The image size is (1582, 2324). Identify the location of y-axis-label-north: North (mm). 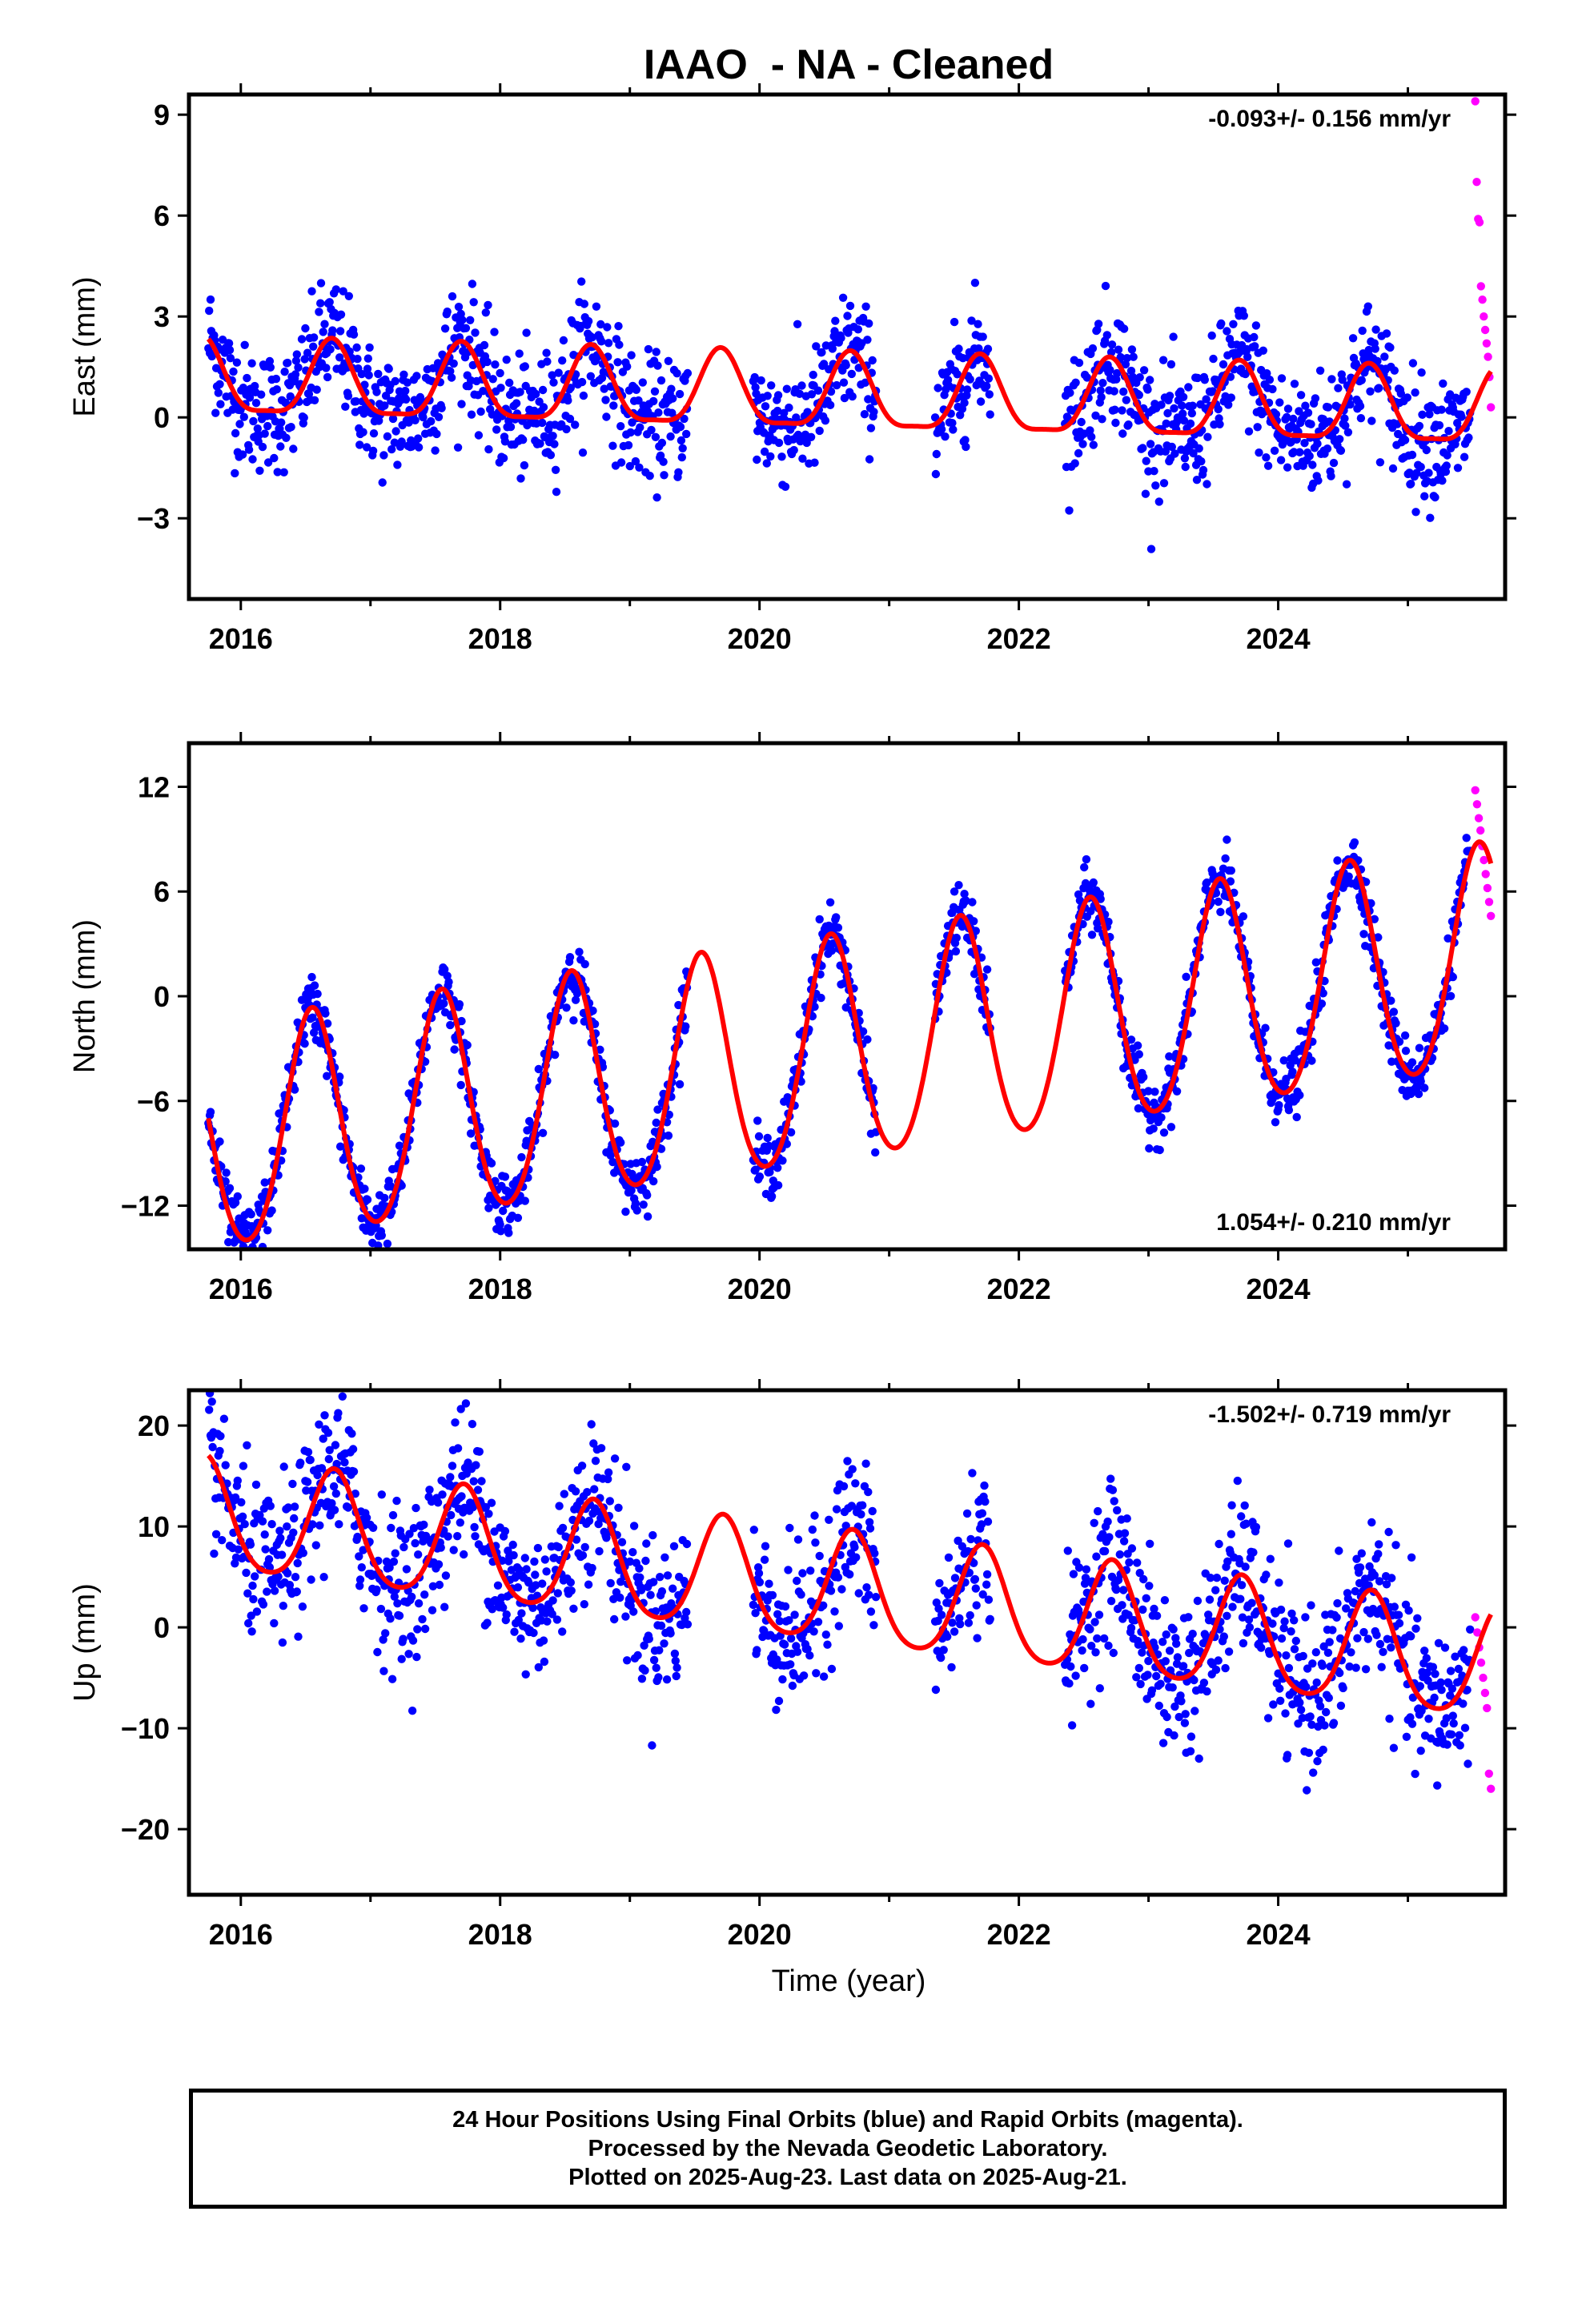
(85, 996).